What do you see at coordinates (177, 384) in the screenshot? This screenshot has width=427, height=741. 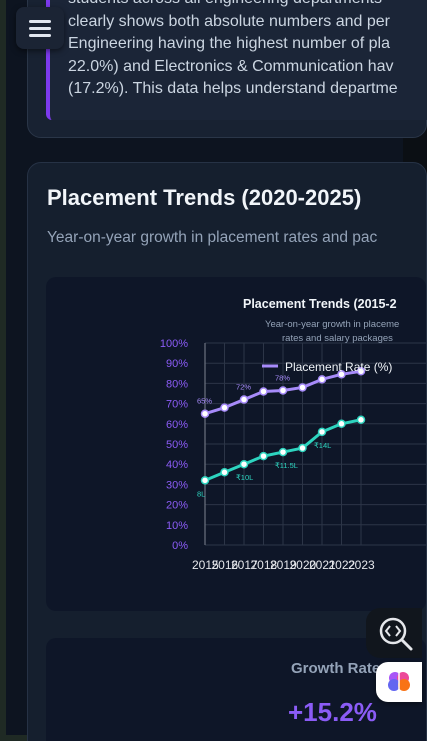 I see `y-tick-label: 80%` at bounding box center [177, 384].